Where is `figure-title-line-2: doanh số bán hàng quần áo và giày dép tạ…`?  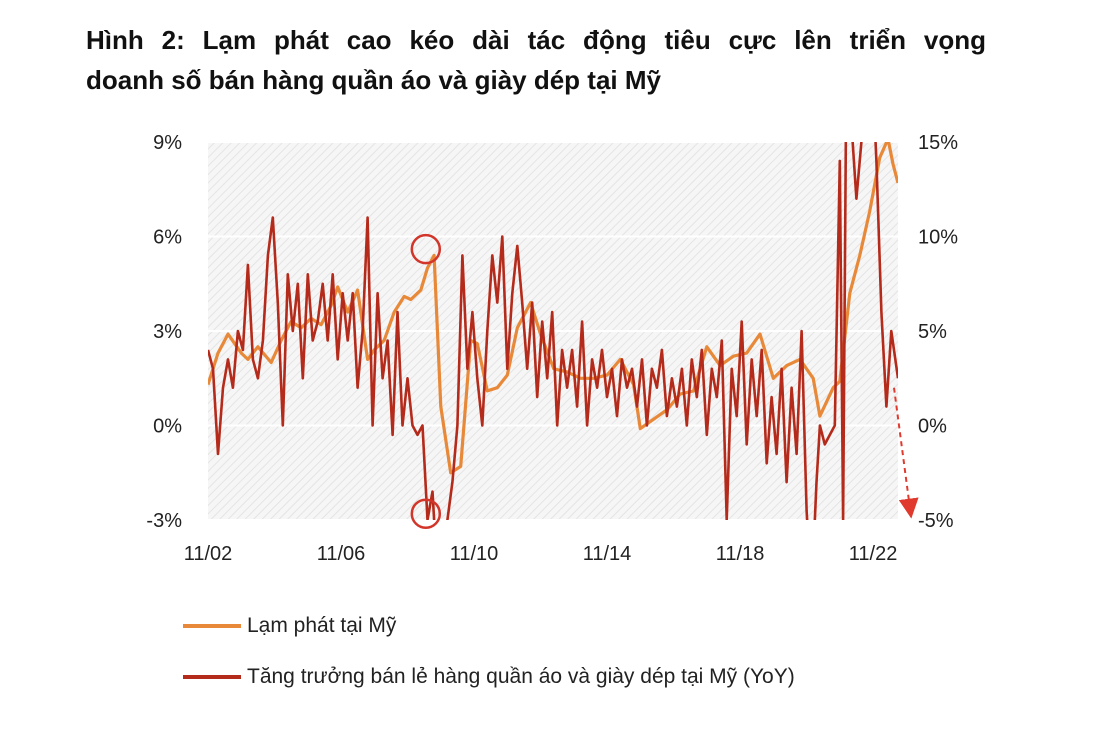
figure-title-line-2: doanh số bán hàng quần áo và giày dép tạ… is located at coordinates (373, 80).